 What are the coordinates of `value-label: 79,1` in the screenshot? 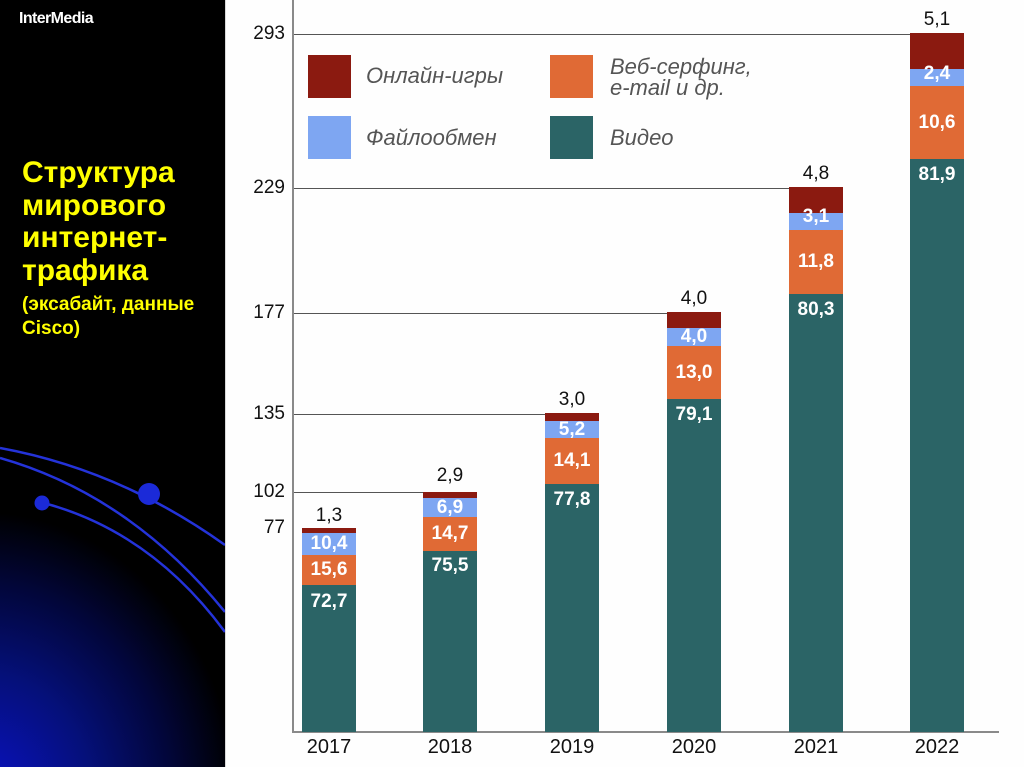 It's located at (694, 414).